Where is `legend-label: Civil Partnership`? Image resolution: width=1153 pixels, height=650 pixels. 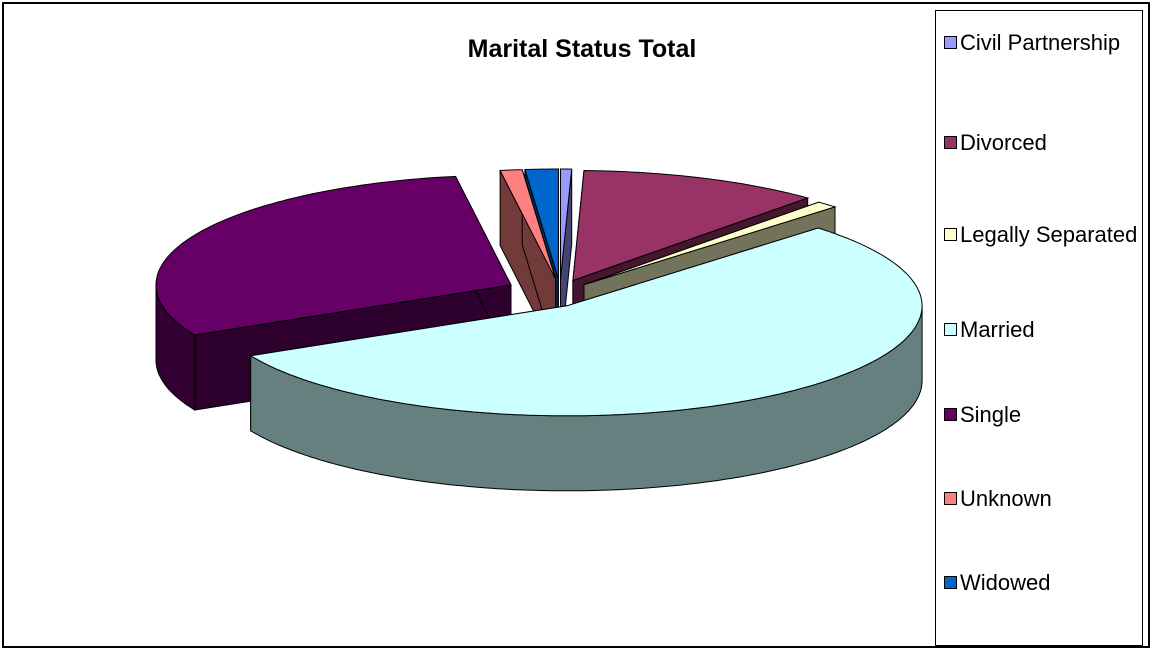 legend-label: Civil Partnership is located at coordinates (1040, 42).